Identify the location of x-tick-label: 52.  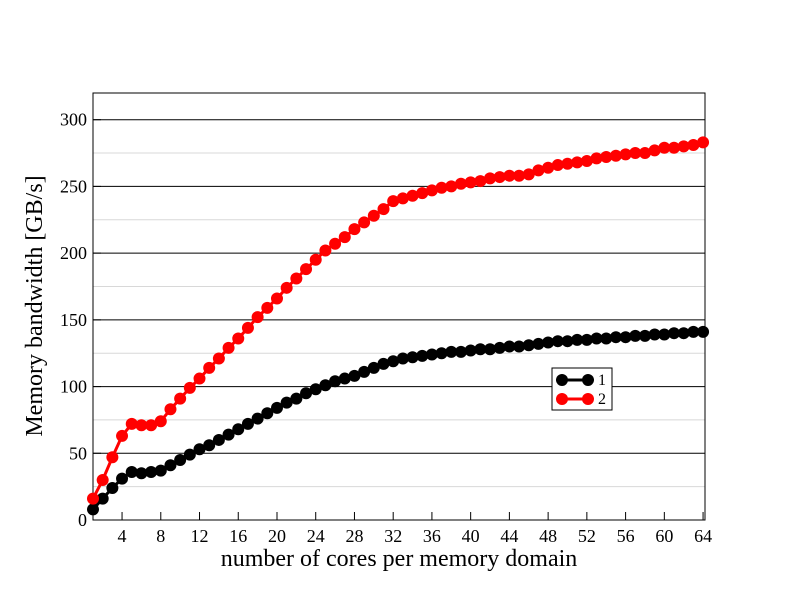
(587, 536).